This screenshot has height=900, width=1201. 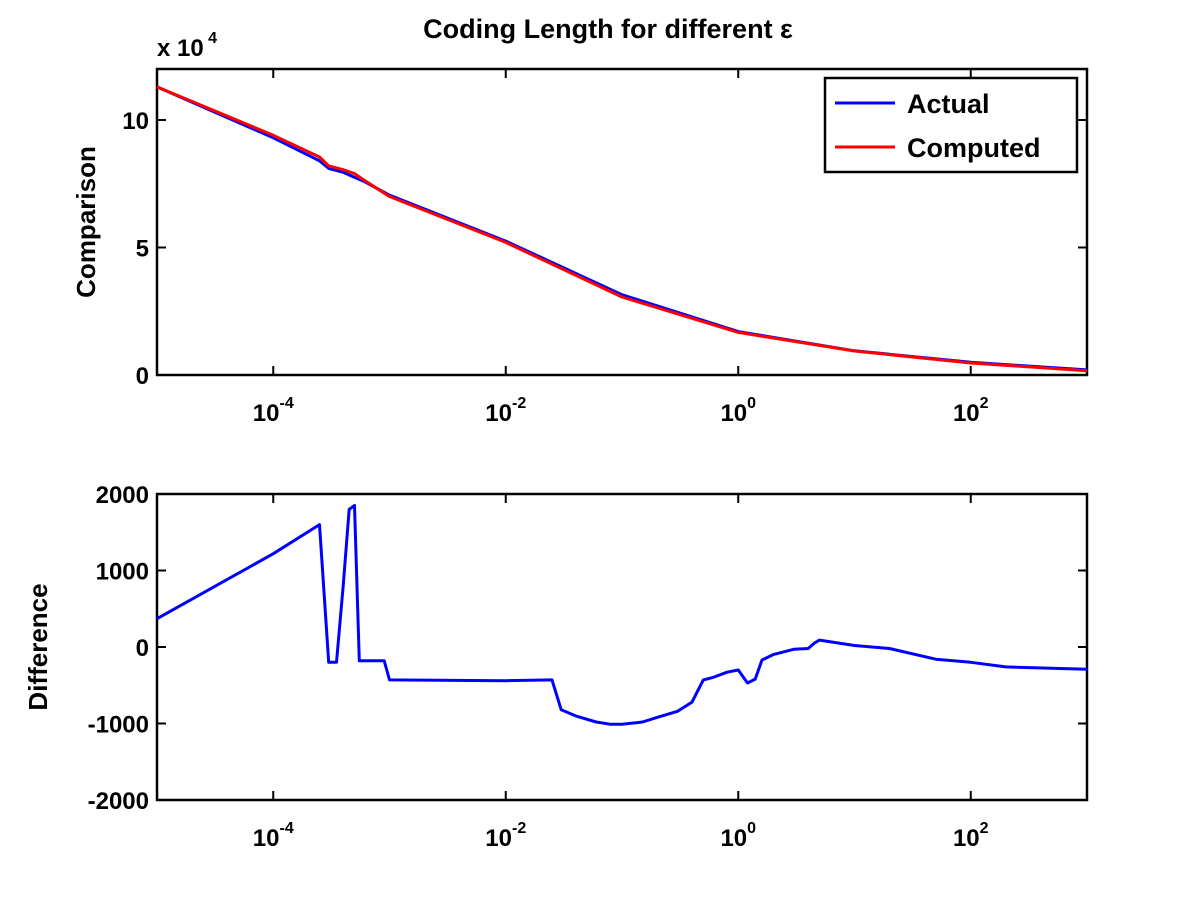 I want to click on y-multiplier-label: x 10 4, so click(x=187, y=46).